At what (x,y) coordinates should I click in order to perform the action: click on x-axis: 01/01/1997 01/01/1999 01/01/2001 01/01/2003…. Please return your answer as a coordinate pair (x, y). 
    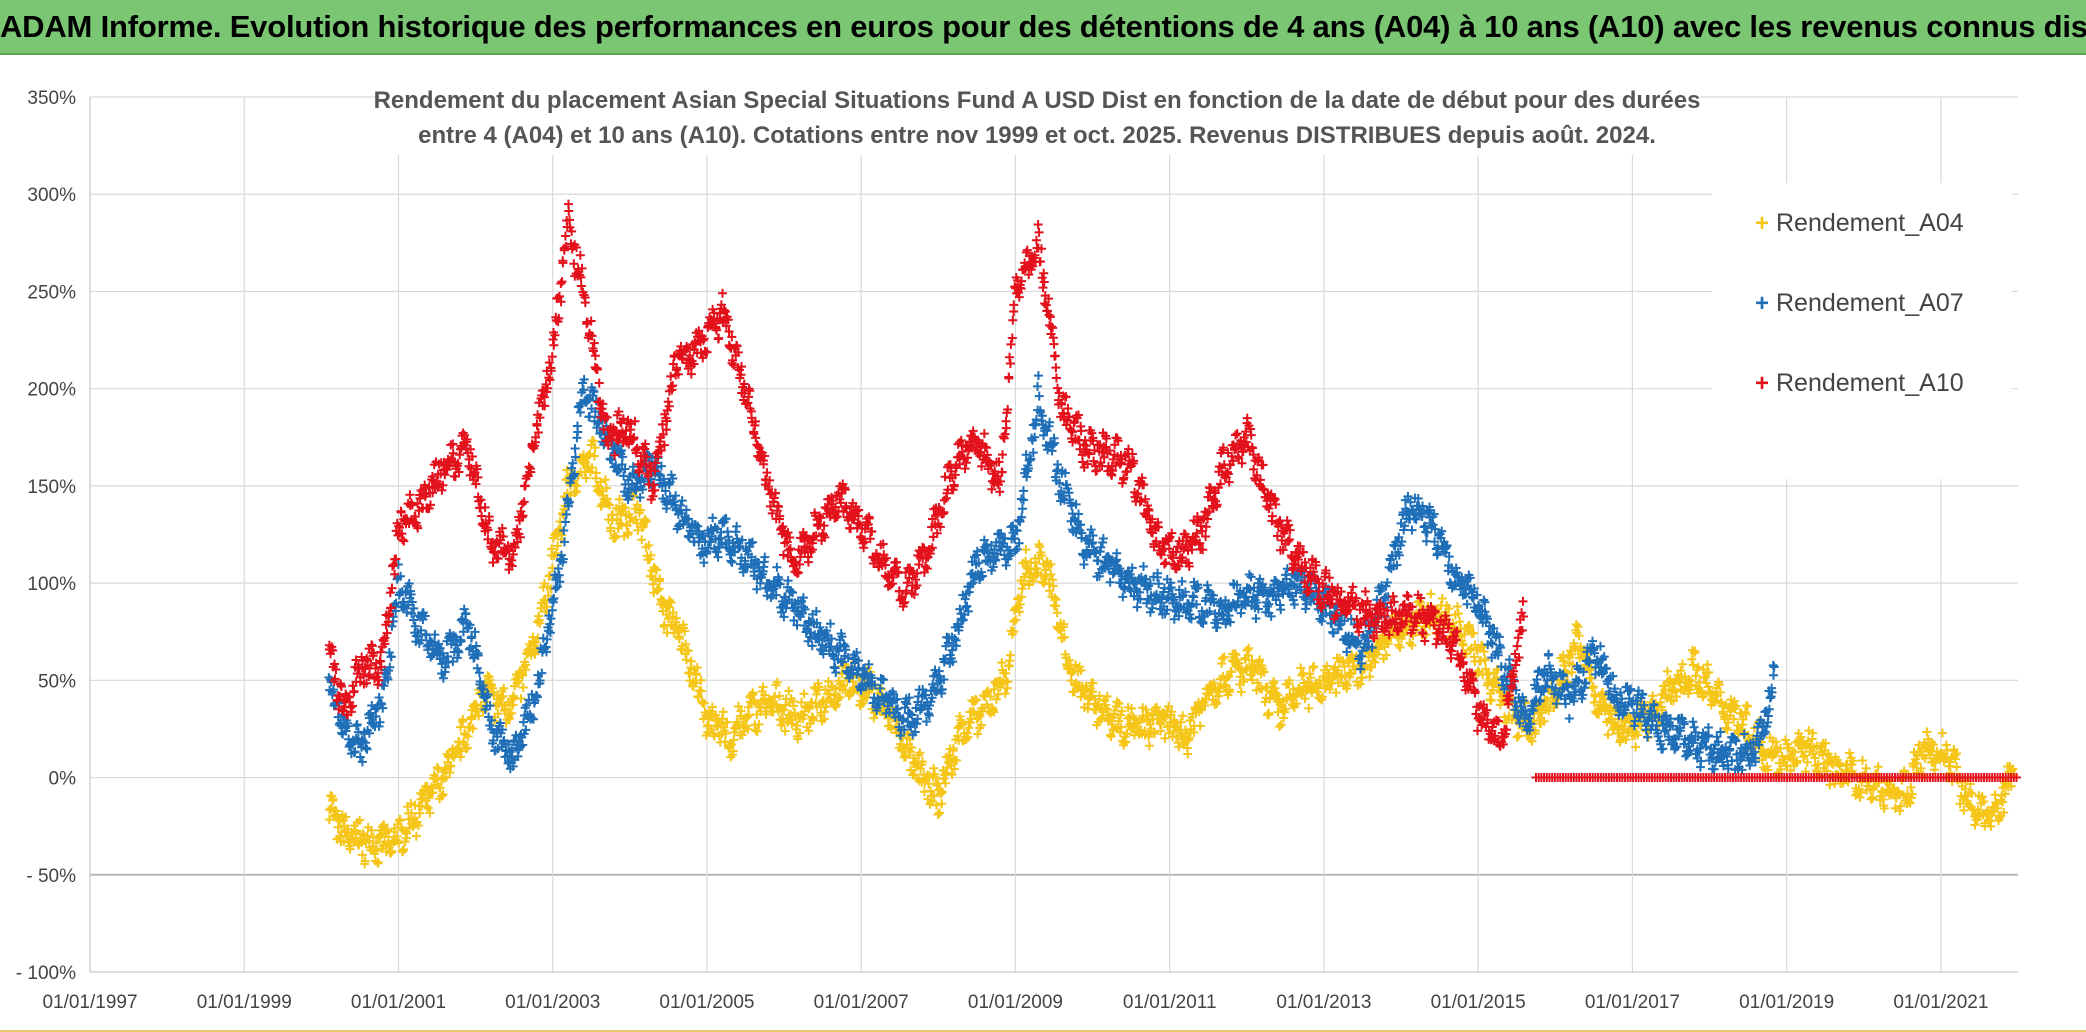
    Looking at the image, I should click on (1015, 1002).